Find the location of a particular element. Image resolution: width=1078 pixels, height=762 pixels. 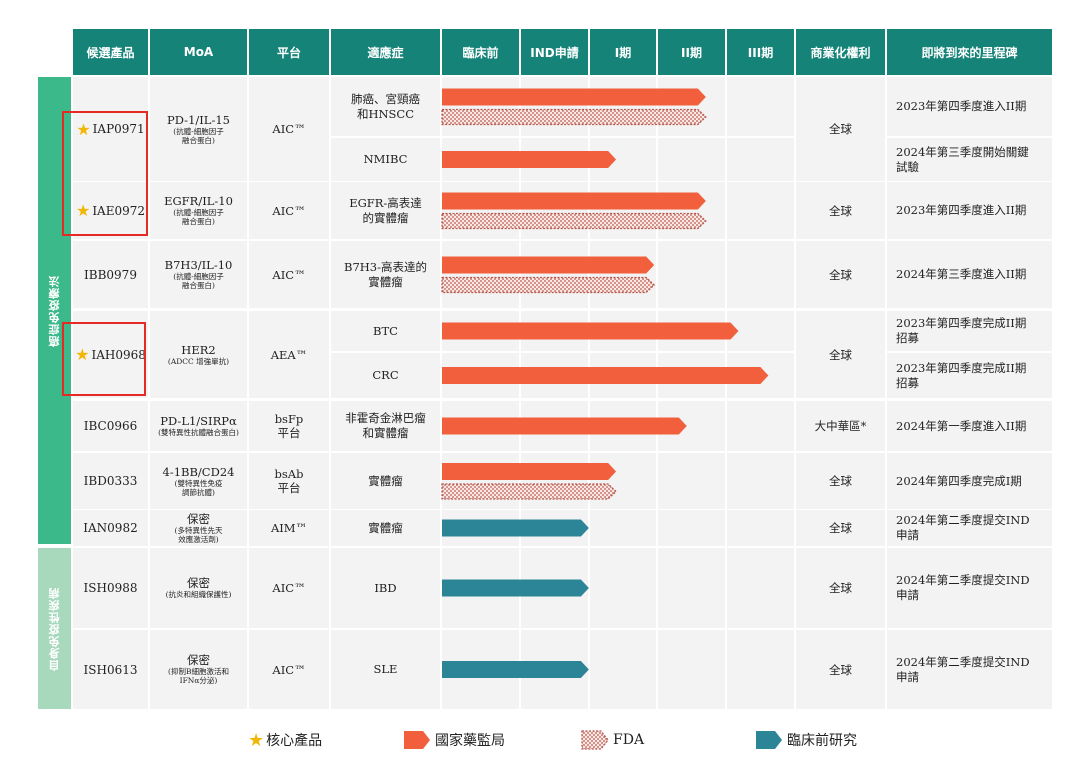

indication-label: NMIBC is located at coordinates (385, 159).